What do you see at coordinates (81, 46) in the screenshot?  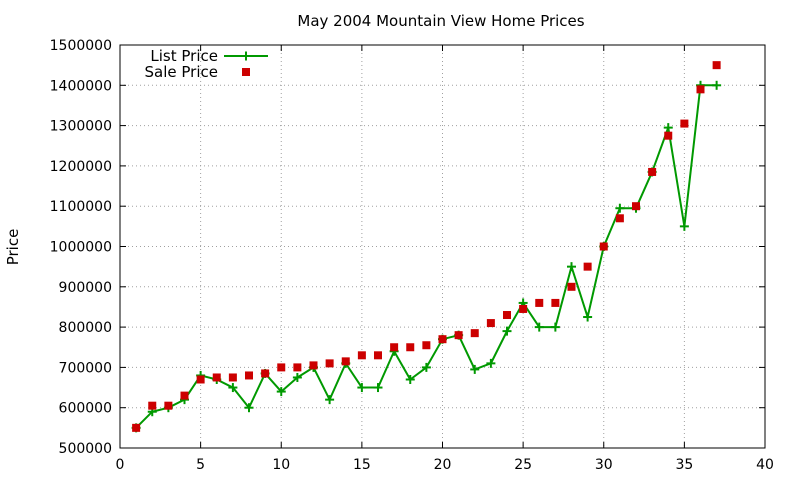 I see `y-tick-label: 1500000` at bounding box center [81, 46].